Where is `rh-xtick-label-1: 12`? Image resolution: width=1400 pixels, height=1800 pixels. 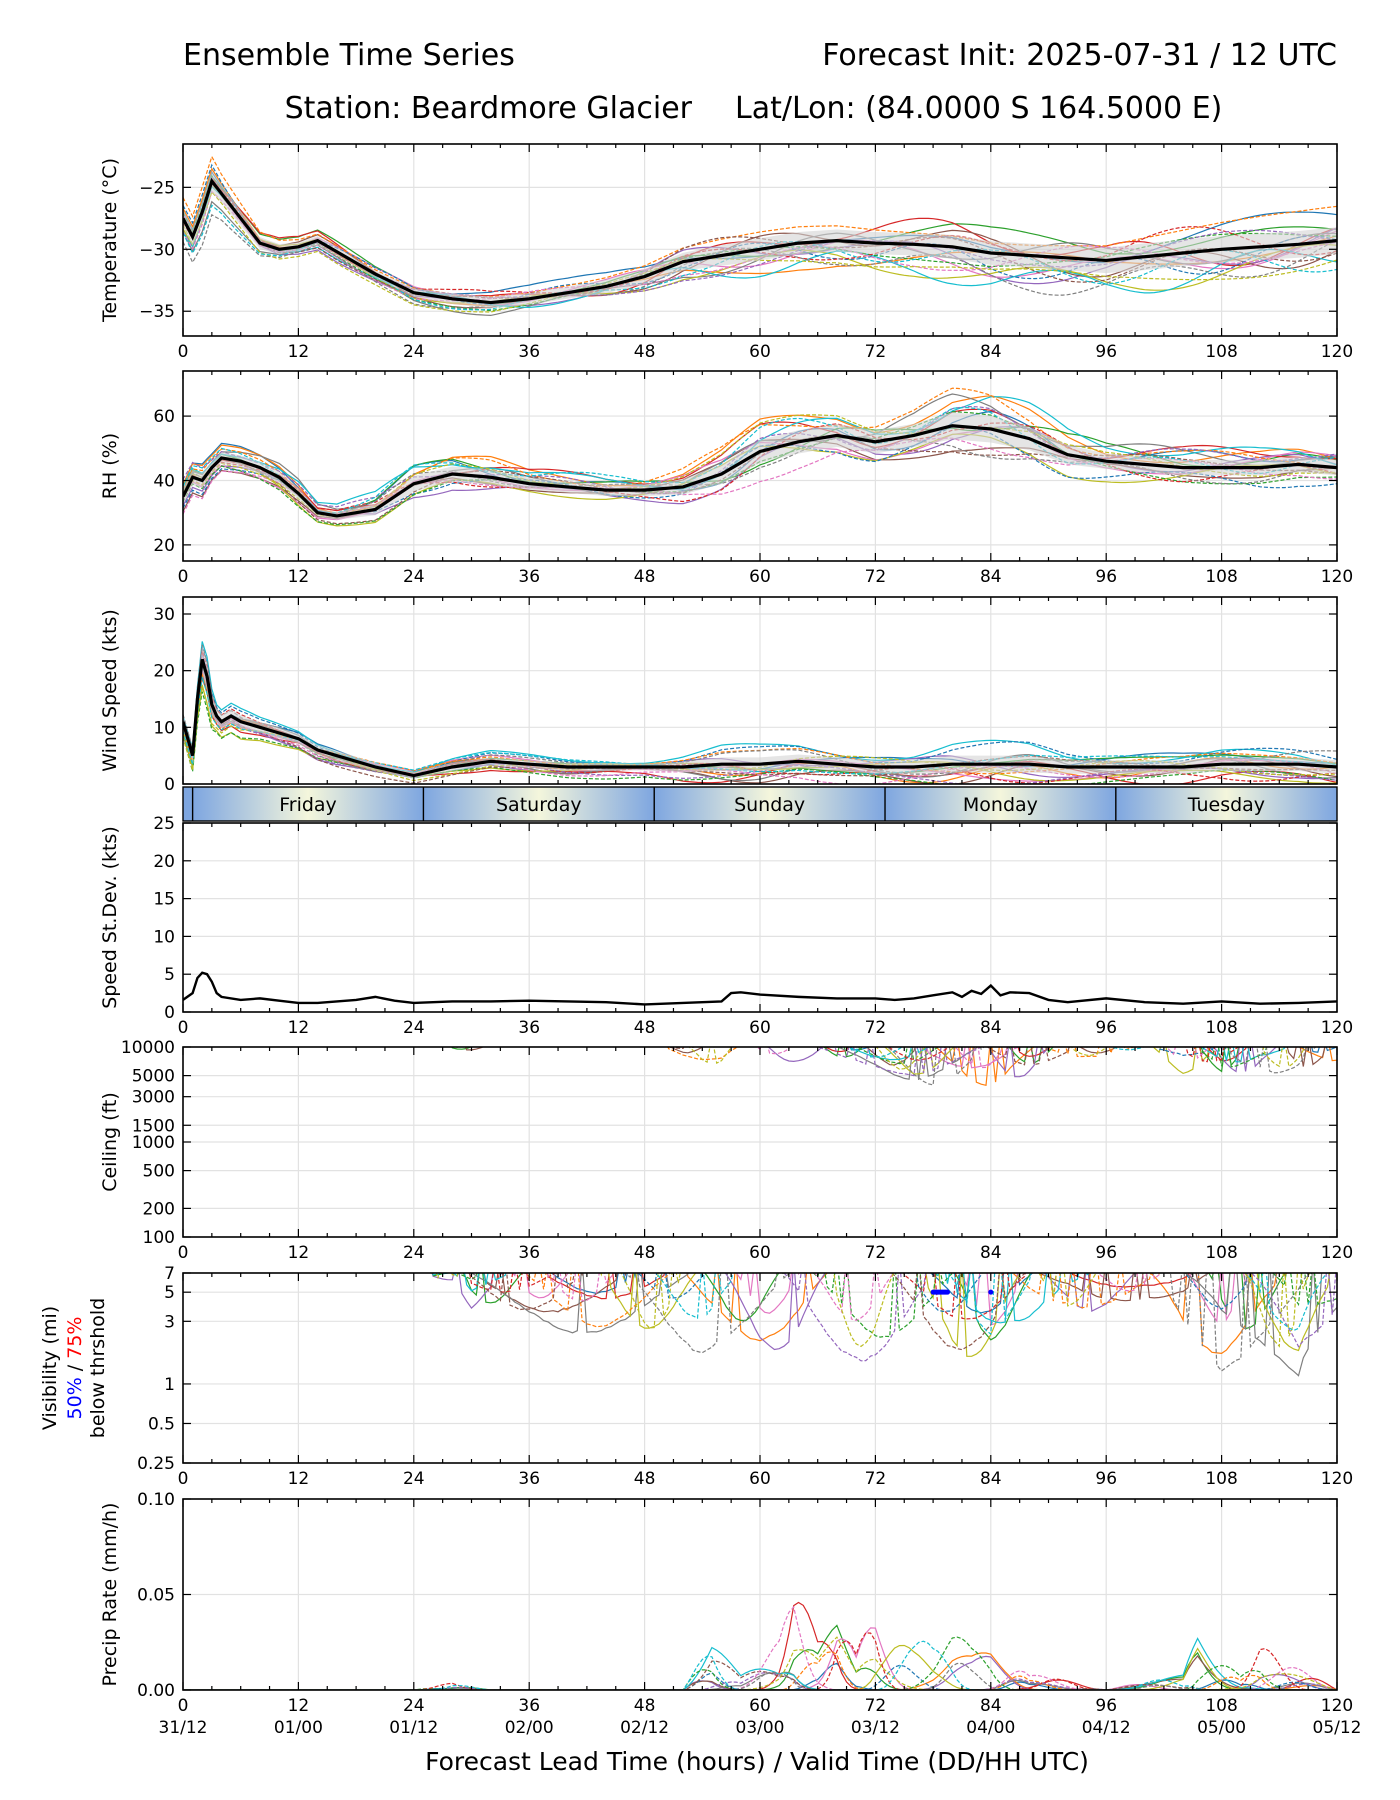 rh-xtick-label-1: 12 is located at coordinates (299, 577).